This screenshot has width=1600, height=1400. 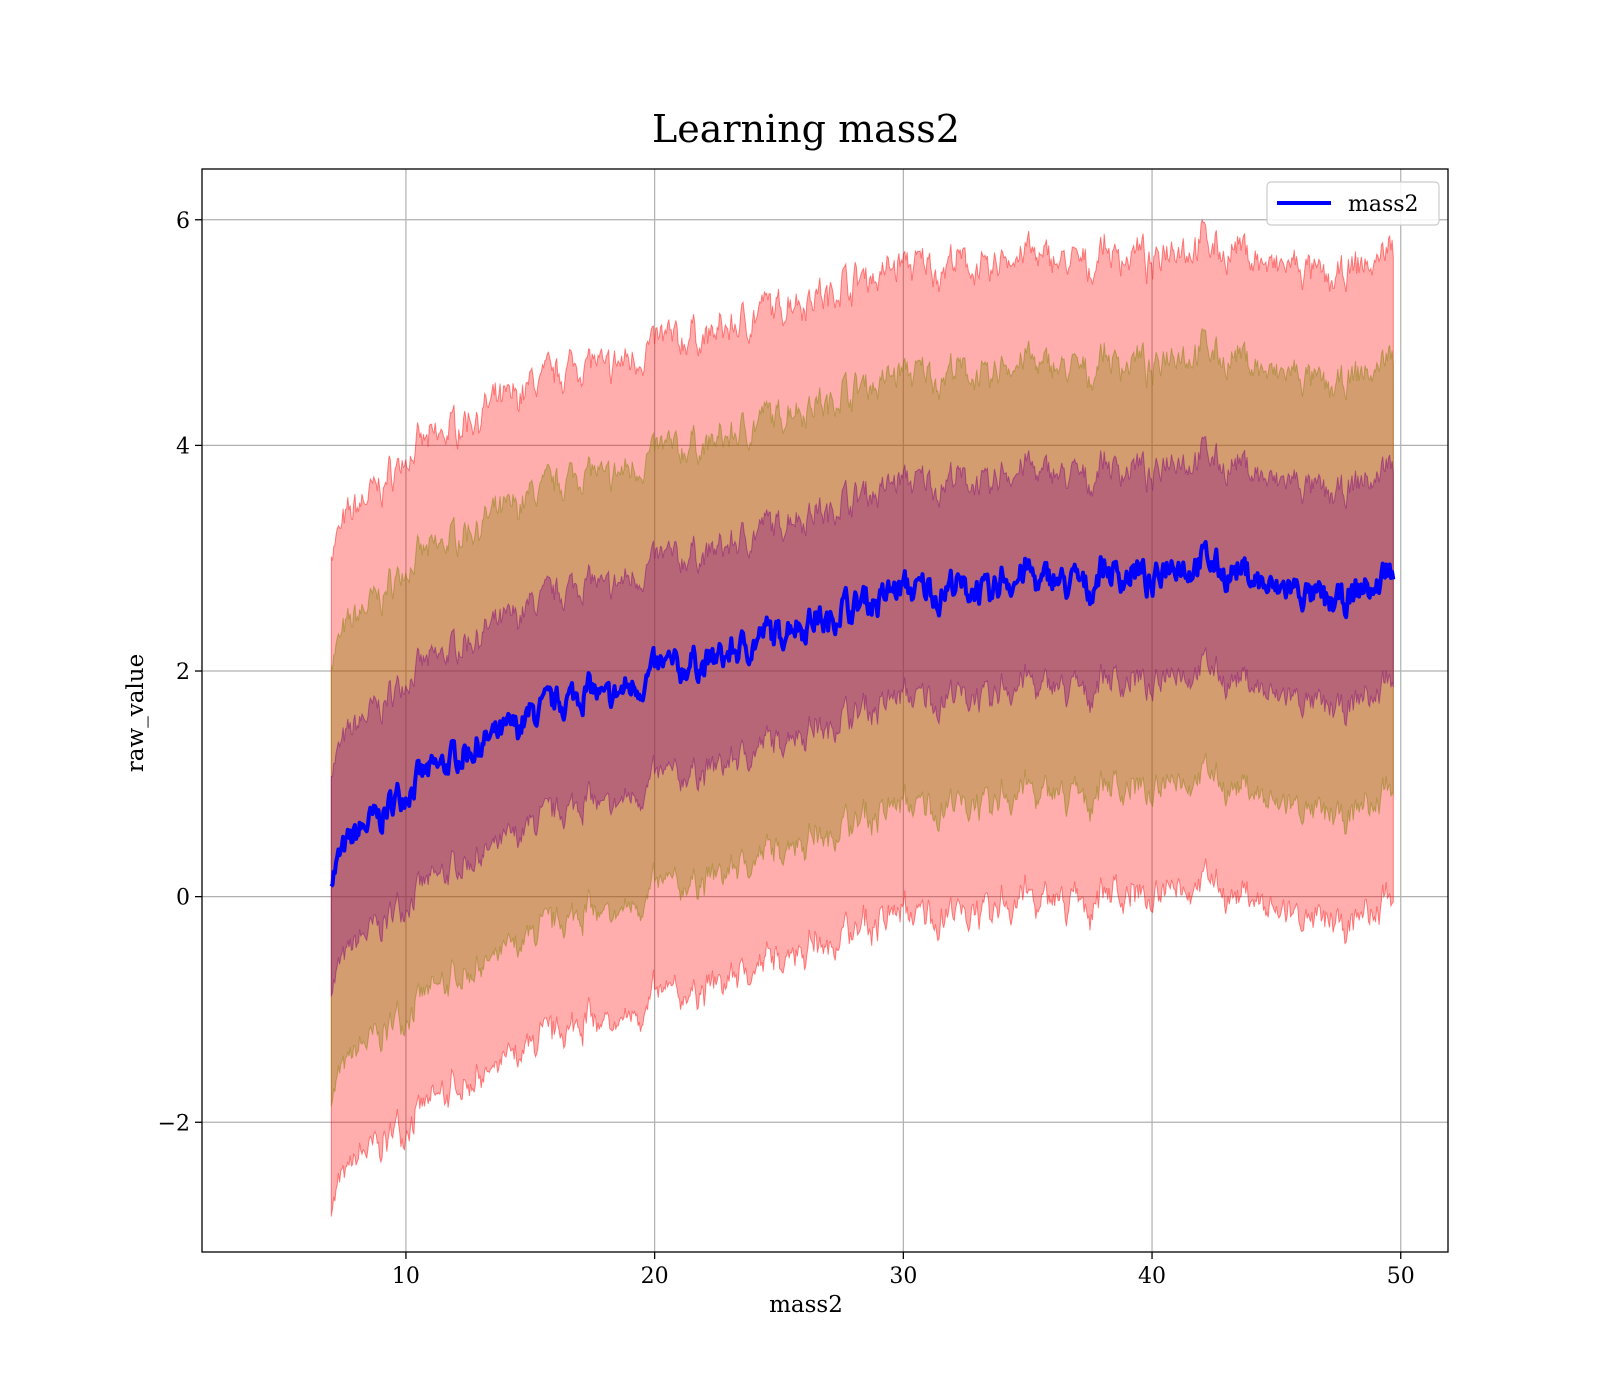 What do you see at coordinates (806, 129) in the screenshot?
I see `chart-title: Learning mass2` at bounding box center [806, 129].